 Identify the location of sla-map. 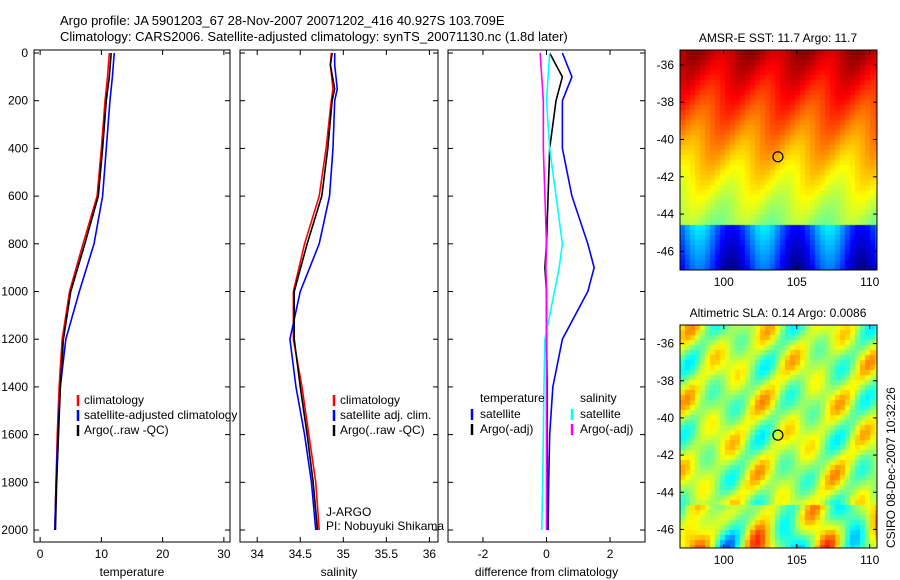
(778, 436).